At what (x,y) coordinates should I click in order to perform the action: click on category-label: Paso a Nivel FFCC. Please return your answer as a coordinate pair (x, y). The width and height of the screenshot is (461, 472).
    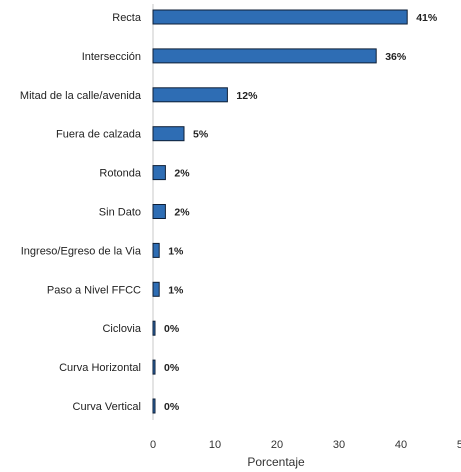
    Looking at the image, I should click on (94, 290).